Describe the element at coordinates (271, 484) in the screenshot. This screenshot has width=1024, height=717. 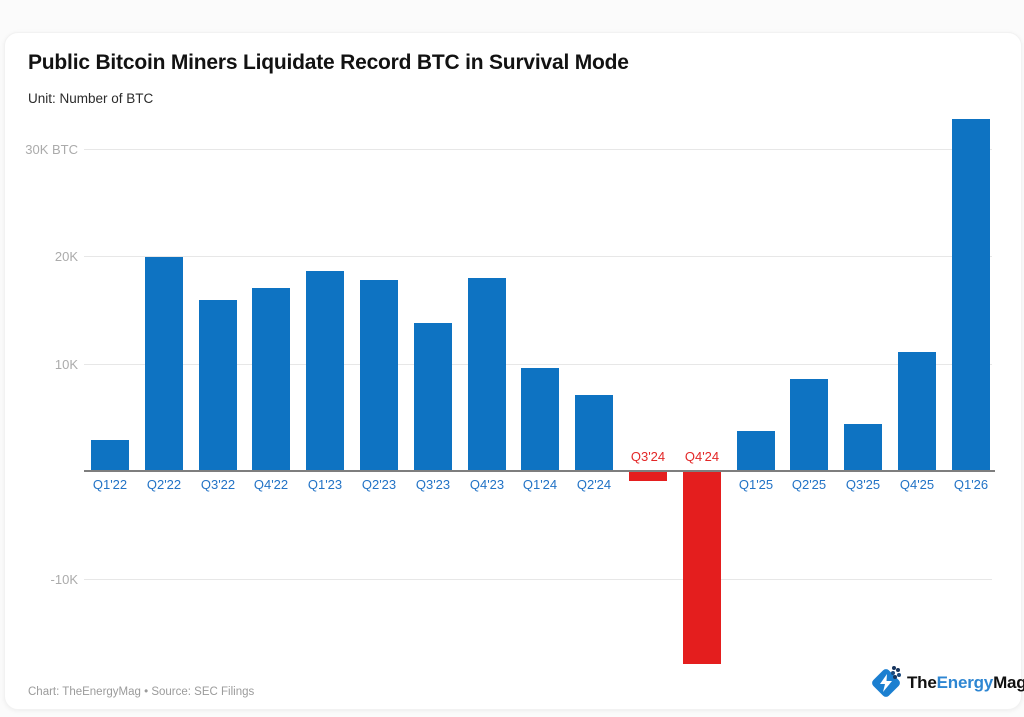
I see `x-axis-label: Q4'22` at that location.